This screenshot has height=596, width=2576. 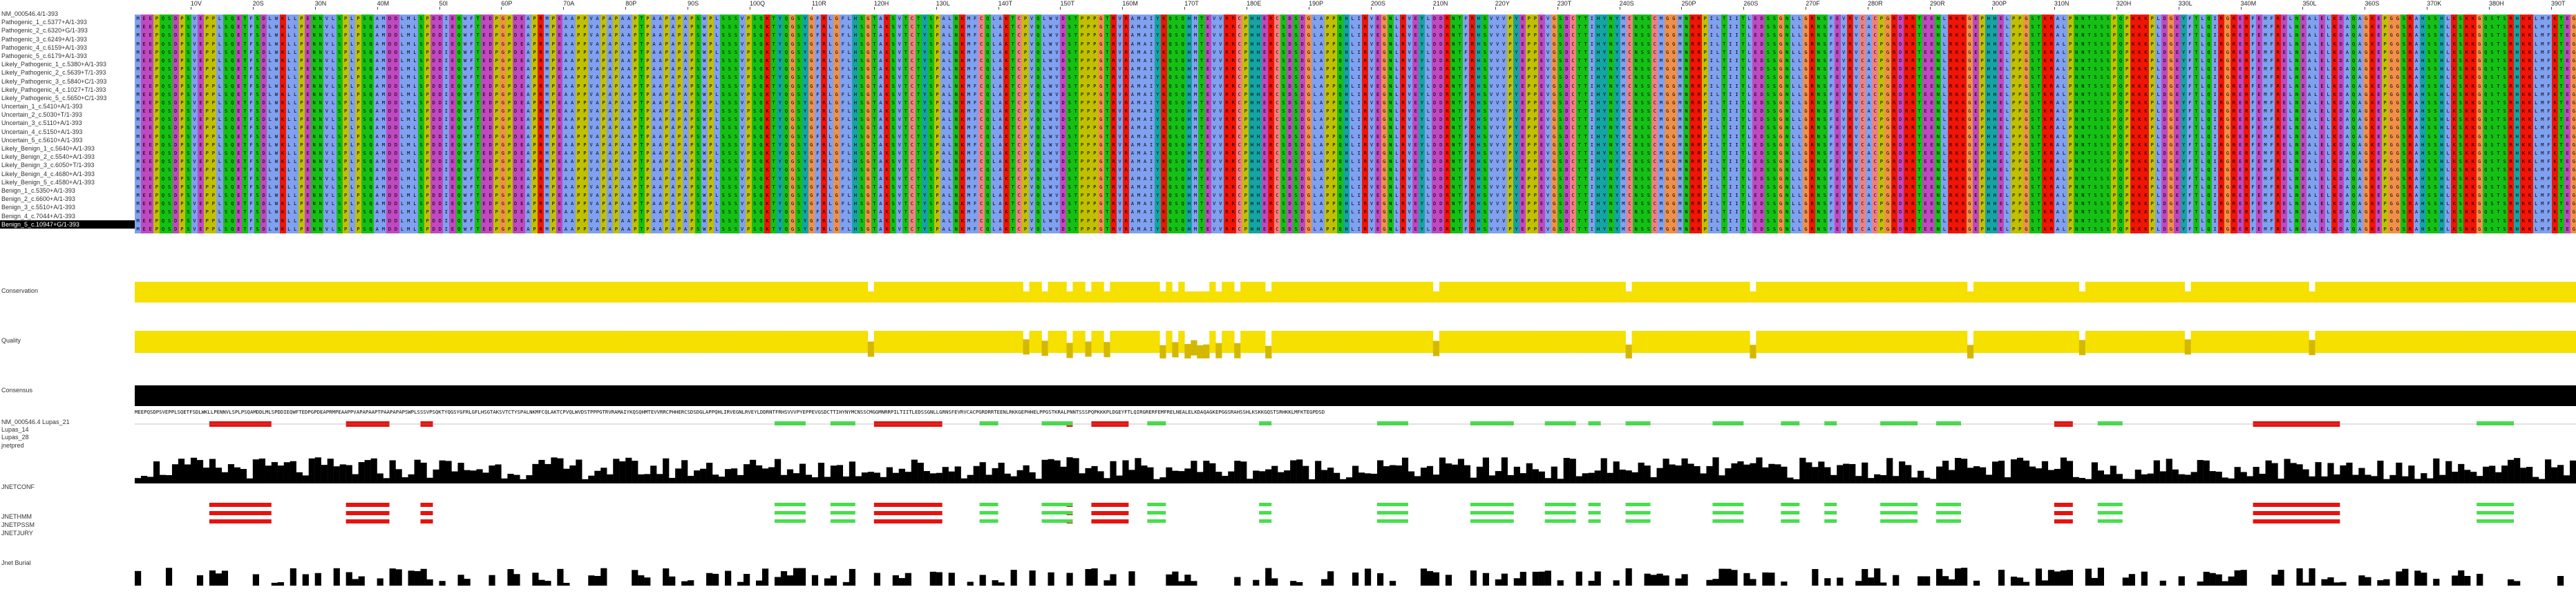 What do you see at coordinates (38, 190) in the screenshot?
I see `sequence-name: Benign_1_c.5350+A/1-393` at bounding box center [38, 190].